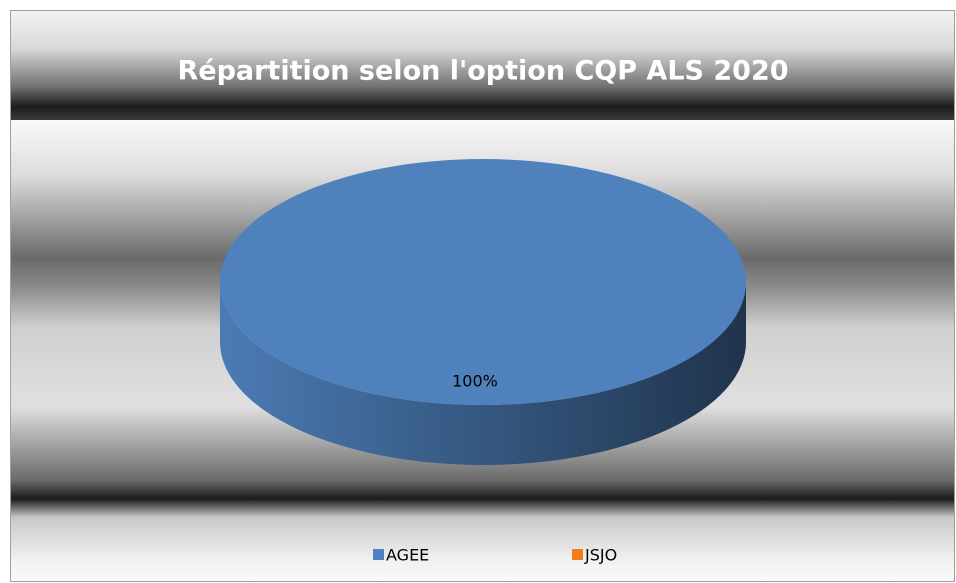  I want to click on legend-label: JSJO, so click(600, 555).